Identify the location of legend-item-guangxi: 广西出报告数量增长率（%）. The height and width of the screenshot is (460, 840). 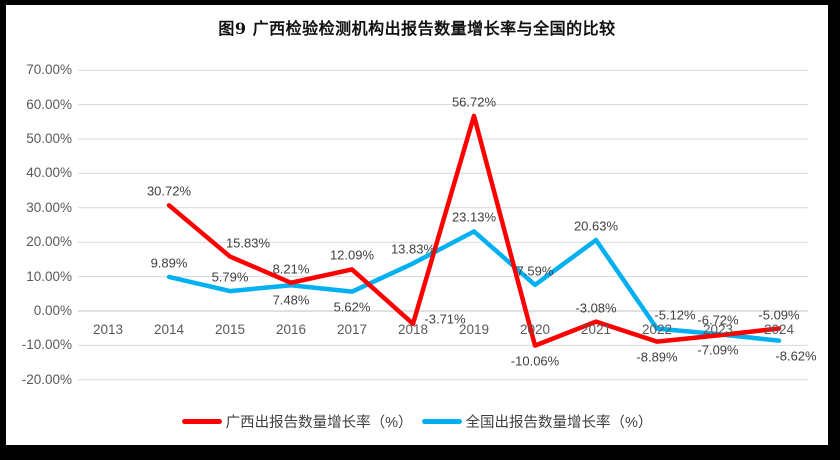
(297, 421).